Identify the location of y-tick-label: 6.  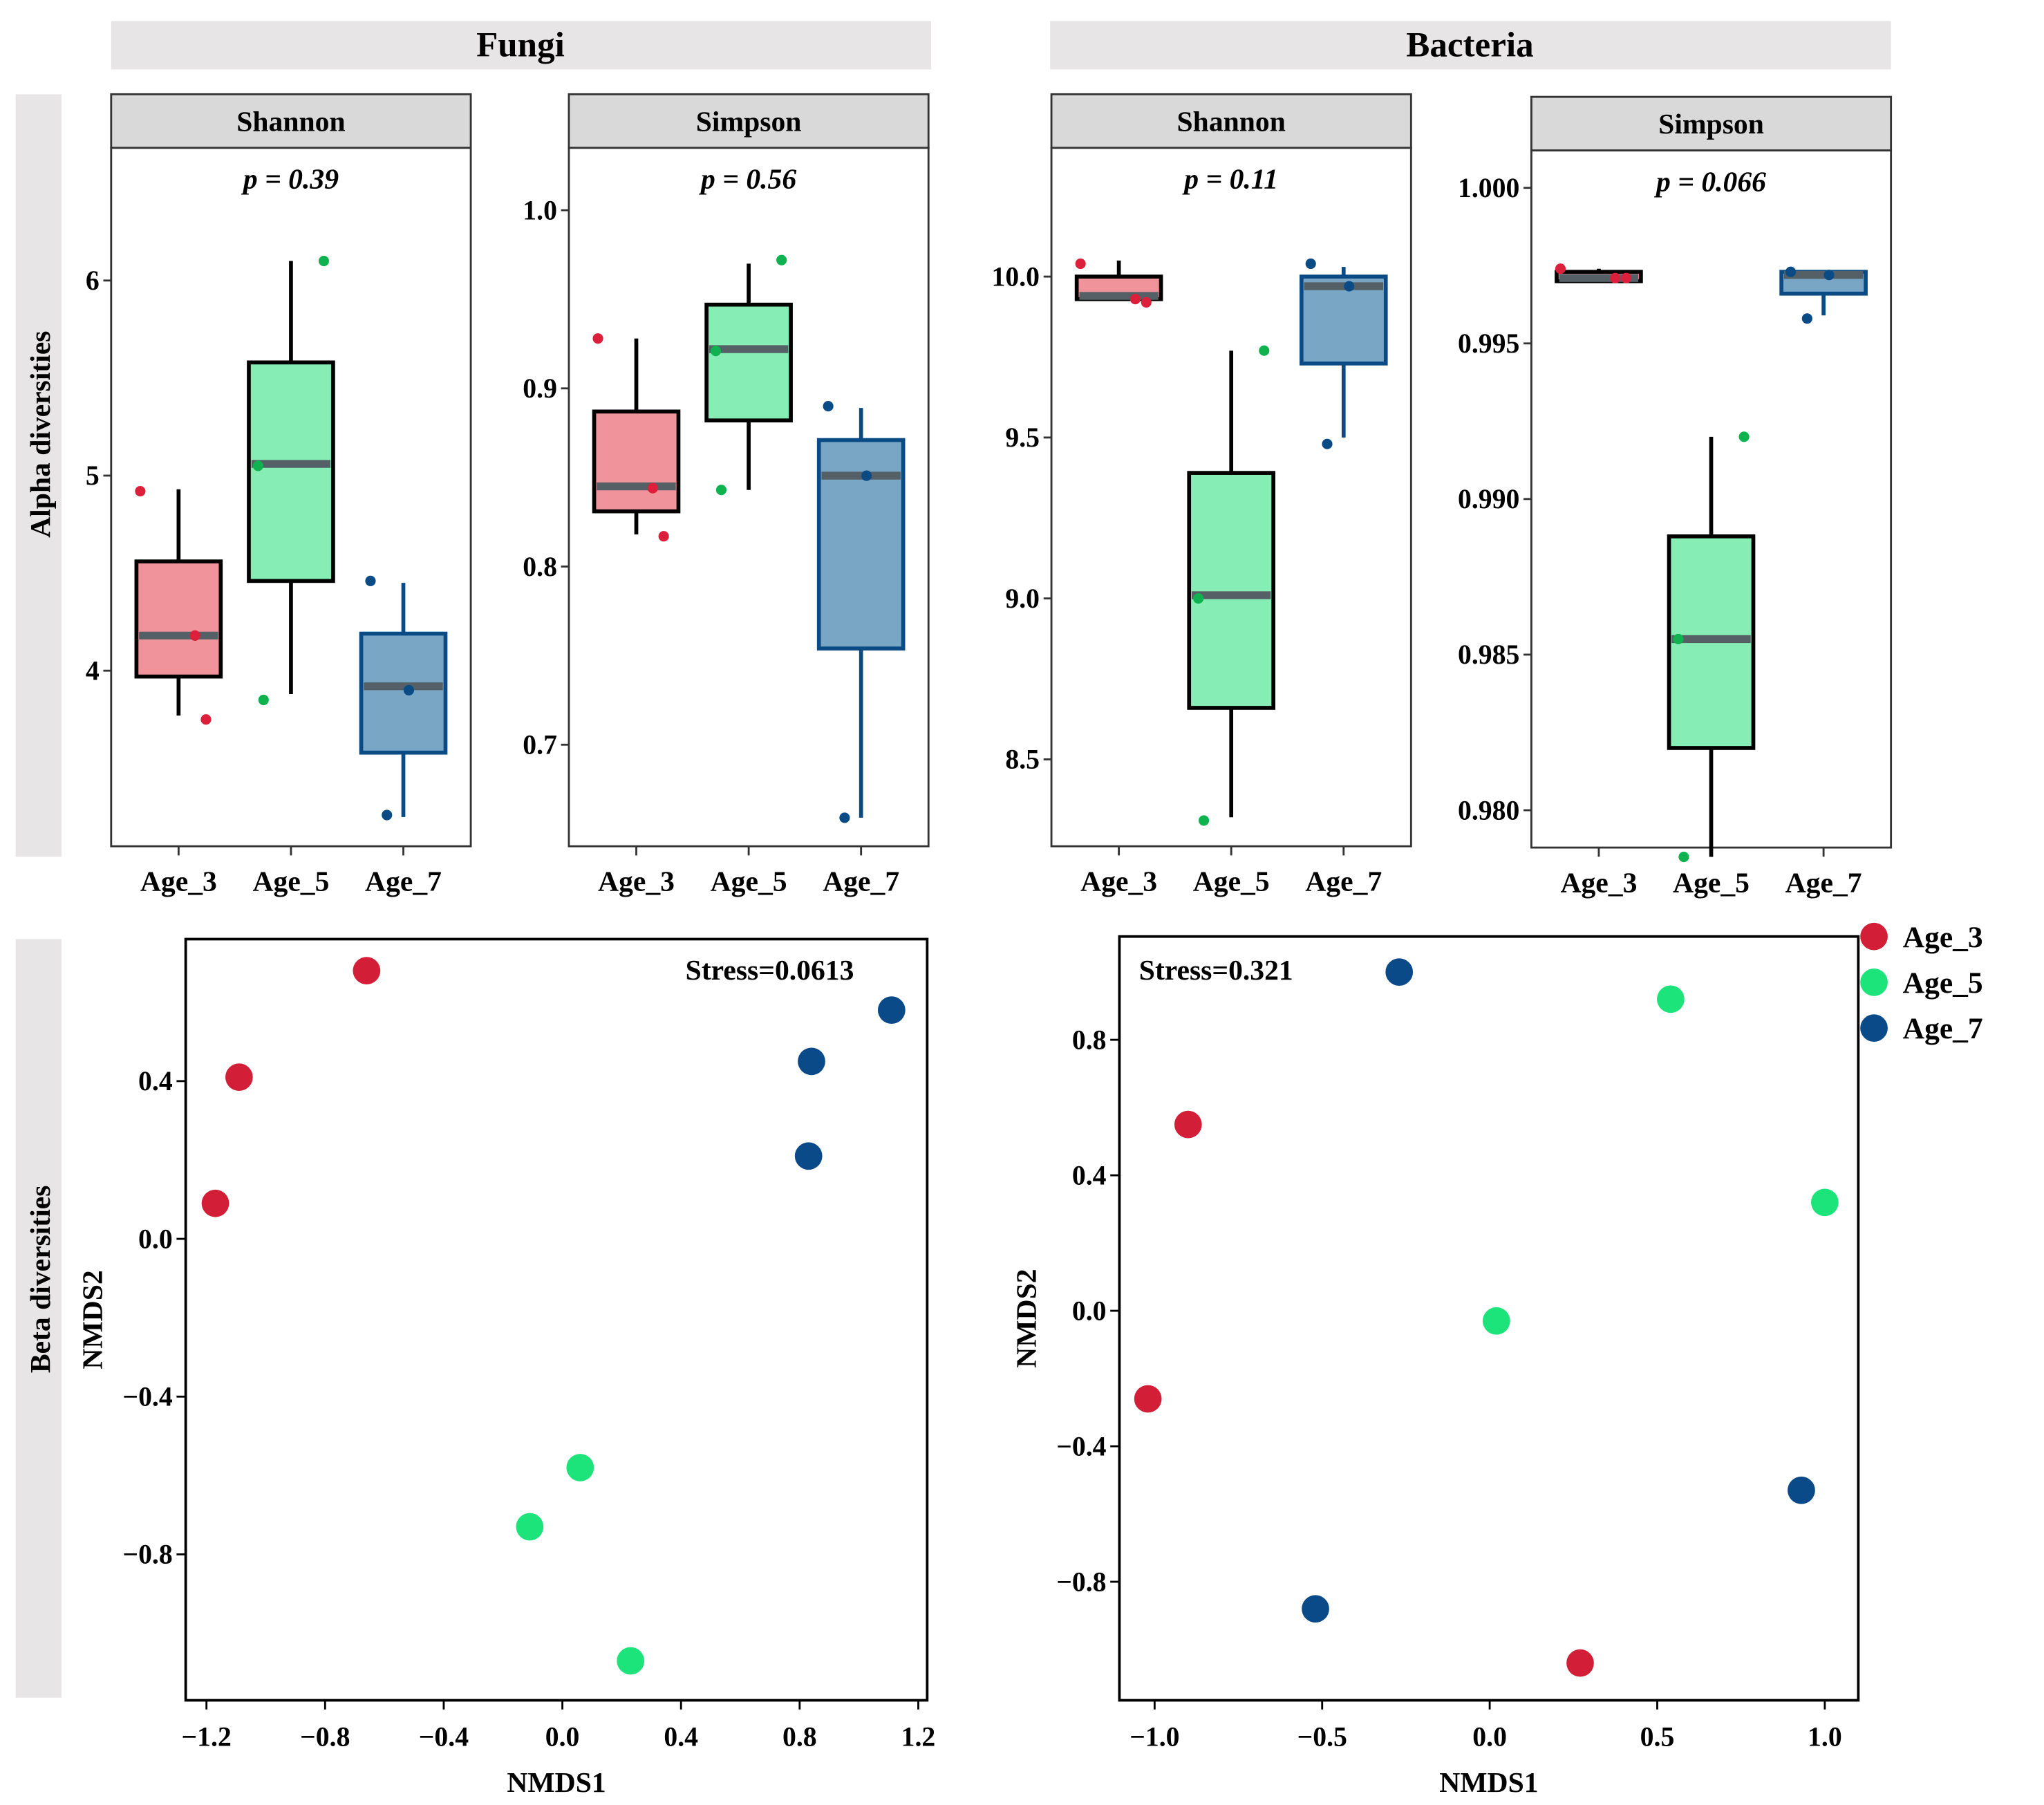
(93, 280).